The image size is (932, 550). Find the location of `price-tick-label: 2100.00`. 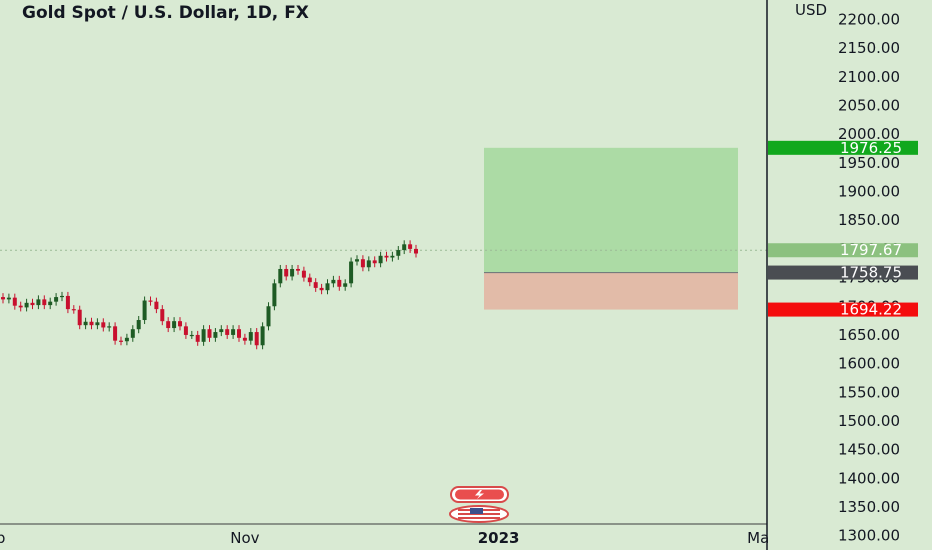

price-tick-label: 2100.00 is located at coordinates (869, 77).